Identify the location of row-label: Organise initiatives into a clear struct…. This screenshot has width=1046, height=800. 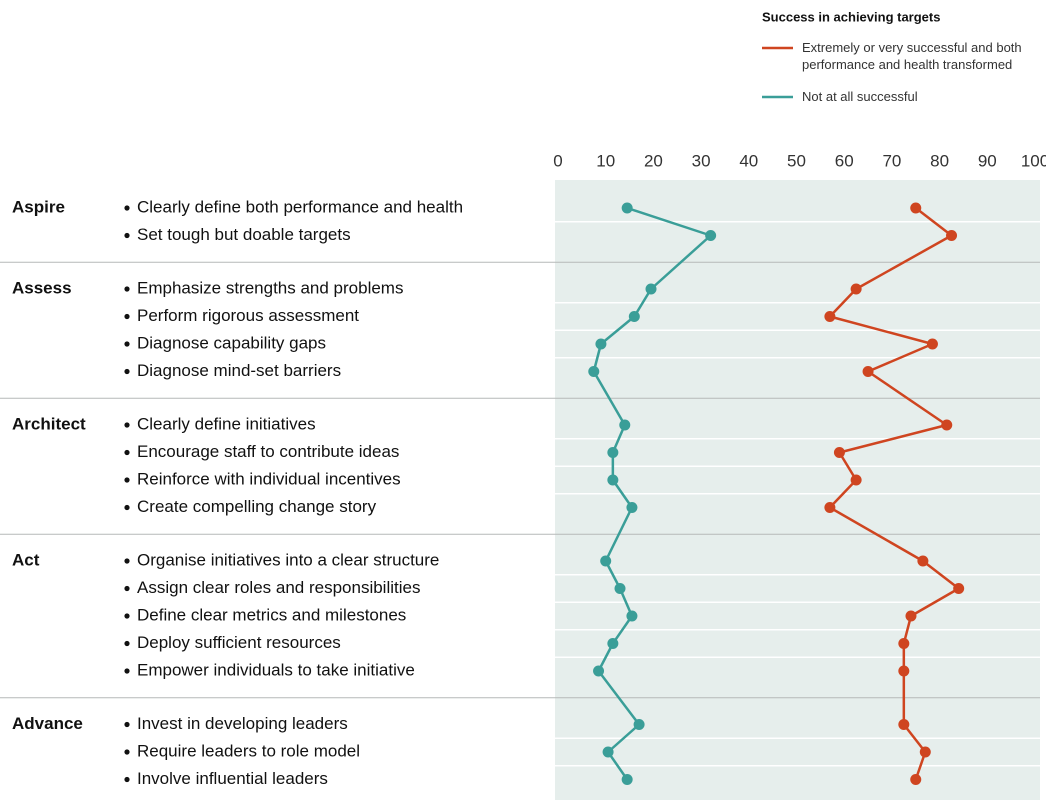
(288, 559).